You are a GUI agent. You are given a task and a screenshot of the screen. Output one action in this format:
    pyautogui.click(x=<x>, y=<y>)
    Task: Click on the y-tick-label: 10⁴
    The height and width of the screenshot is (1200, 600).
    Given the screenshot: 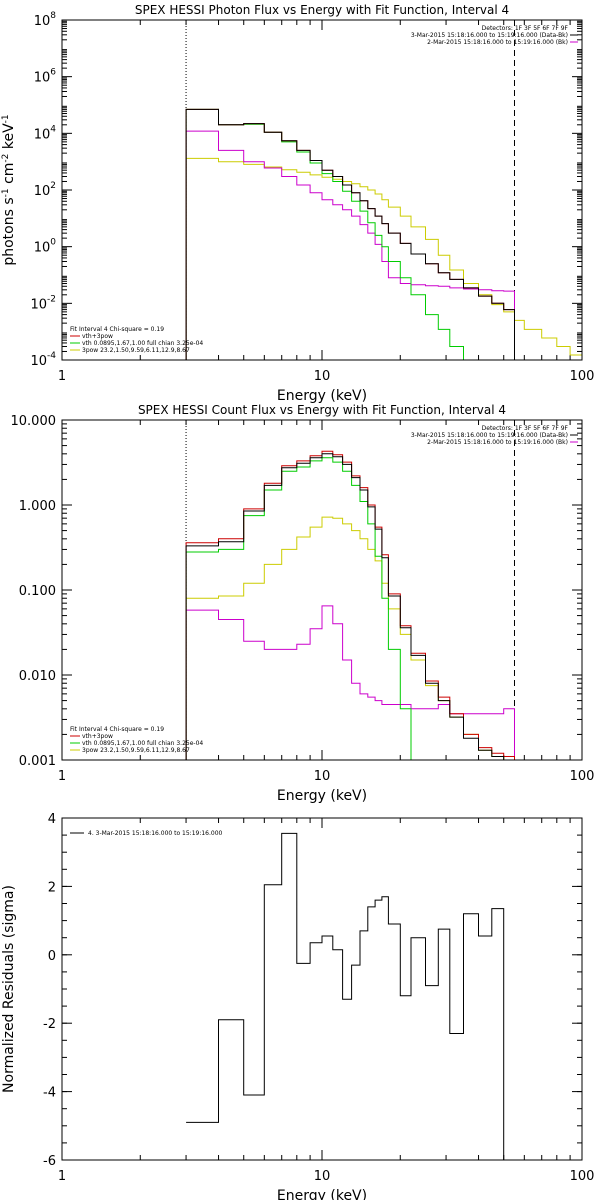 What is the action you would take?
    pyautogui.click(x=45, y=133)
    